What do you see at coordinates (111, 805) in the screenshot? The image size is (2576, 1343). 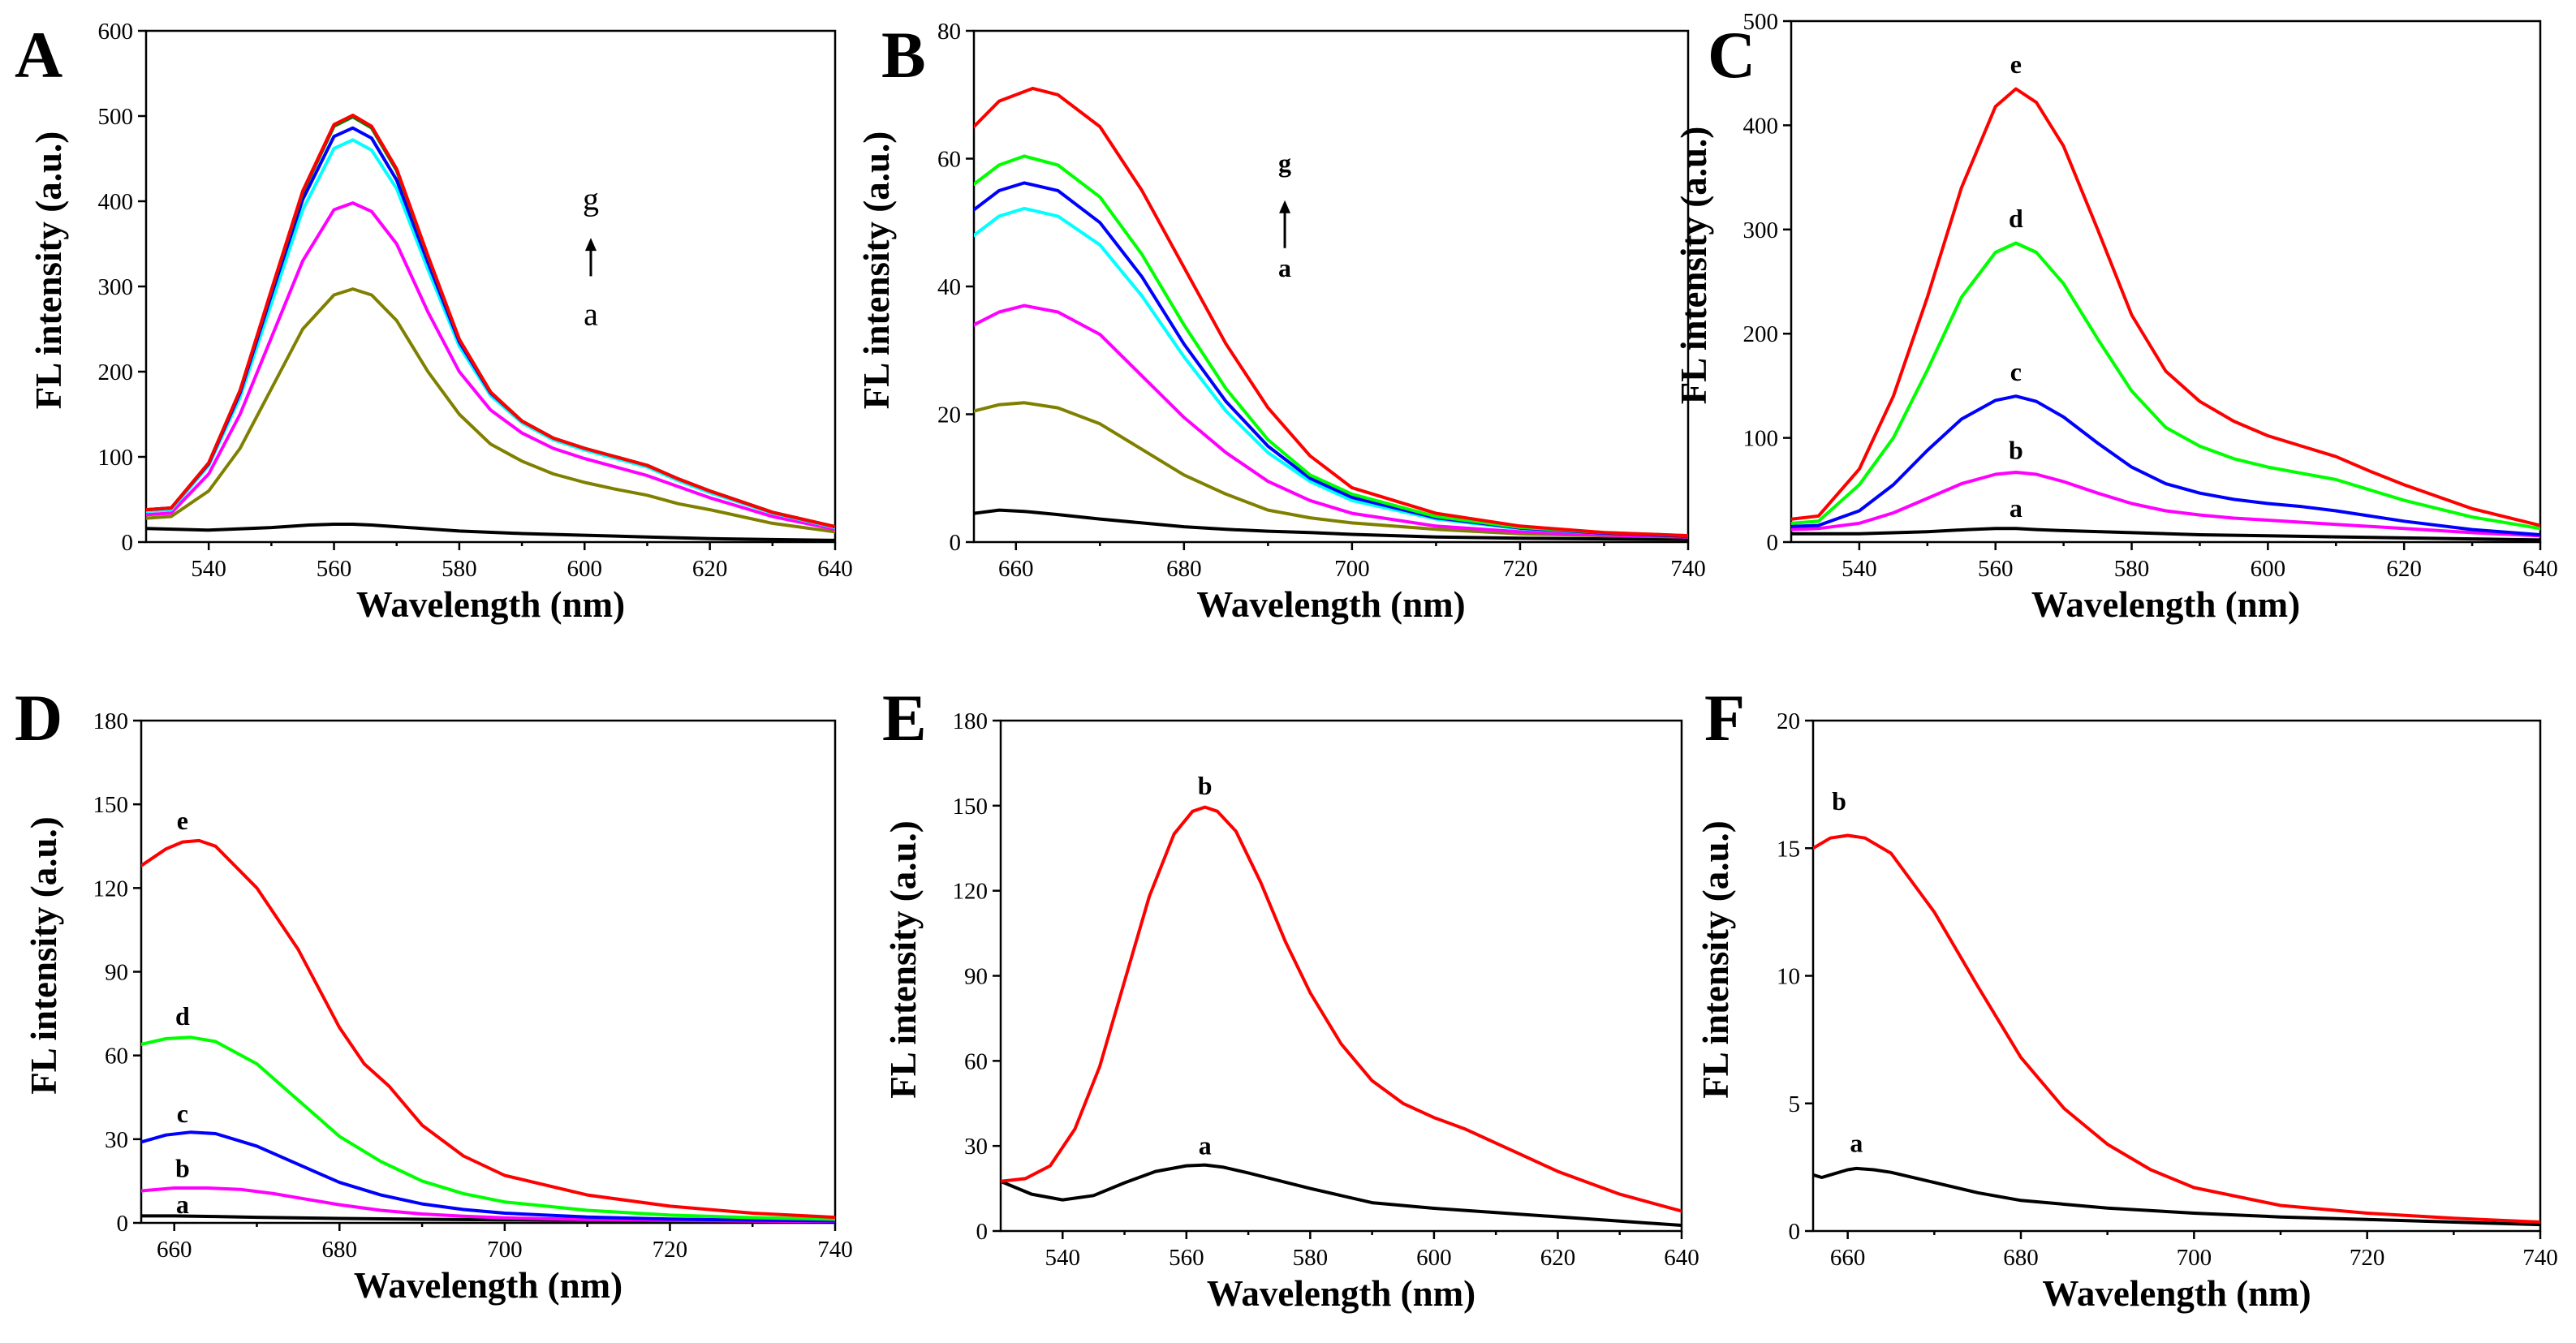 I see `y-tick-label: 150` at bounding box center [111, 805].